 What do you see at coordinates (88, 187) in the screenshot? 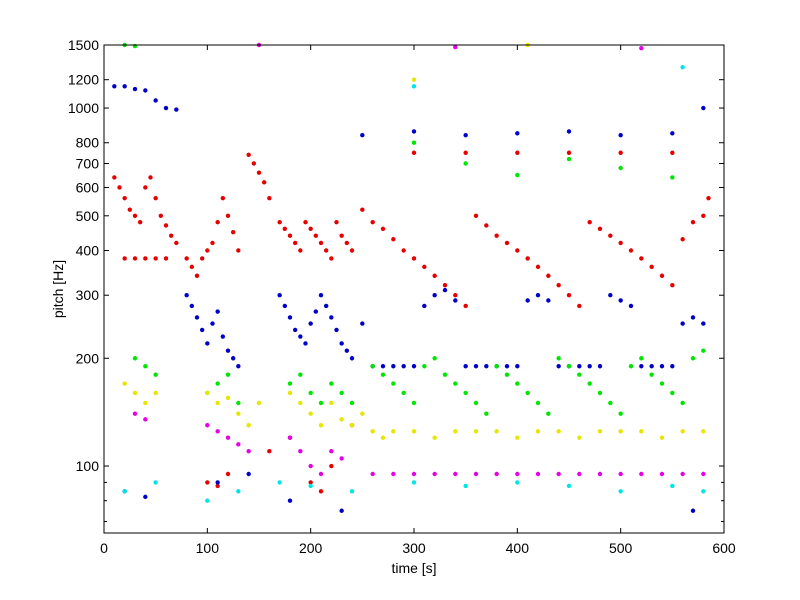
I see `y-tick-label: 600` at bounding box center [88, 187].